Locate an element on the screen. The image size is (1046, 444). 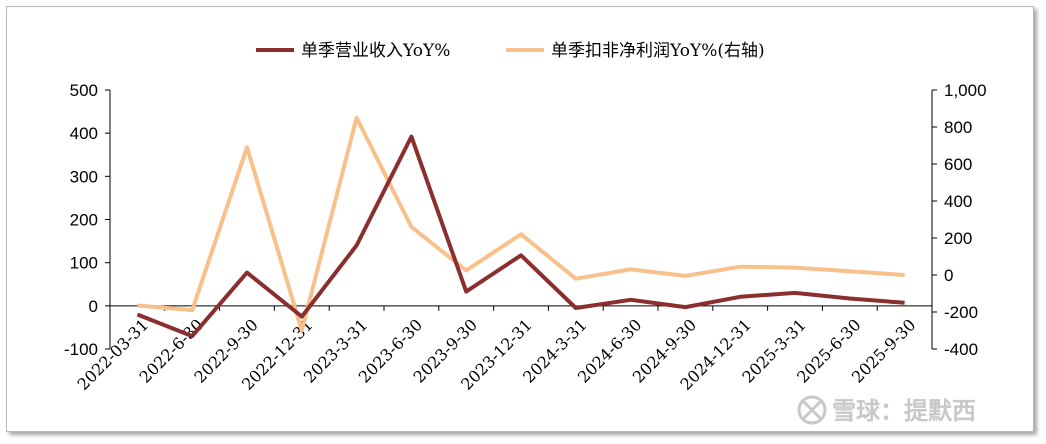
y-right-tick-label: 800 is located at coordinates (958, 127).